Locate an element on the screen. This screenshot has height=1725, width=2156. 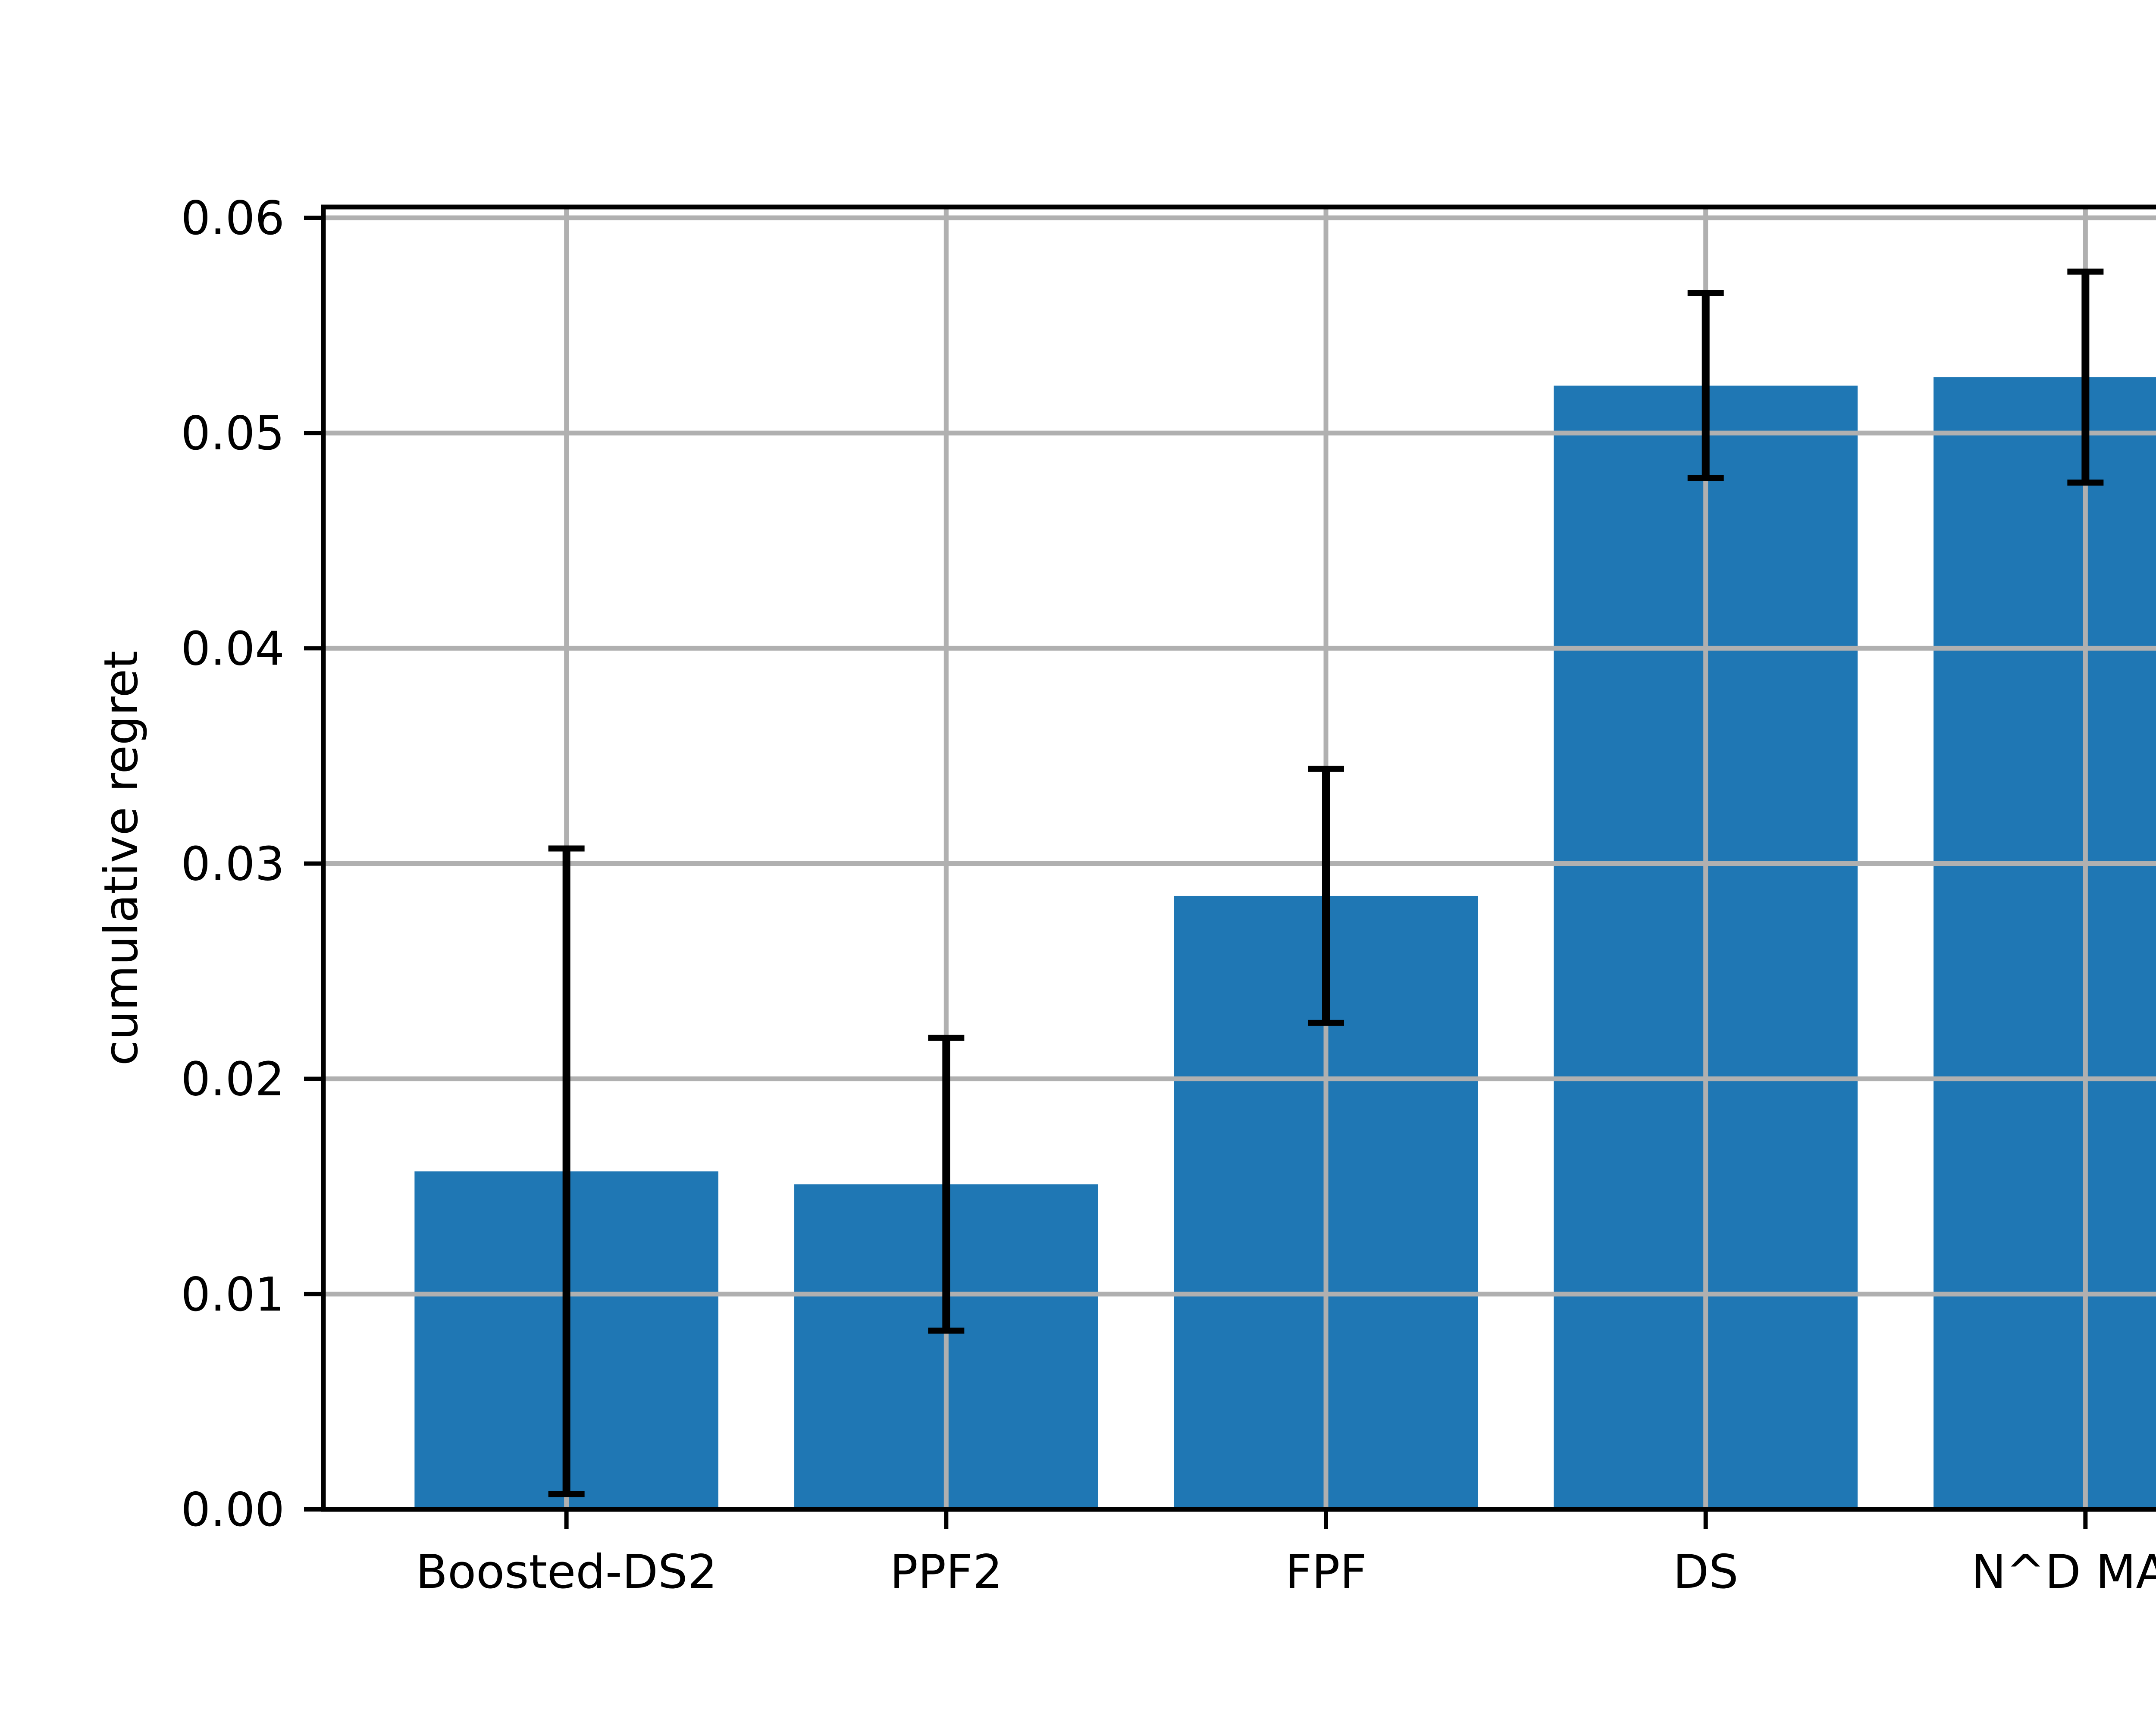
y-tick-label: 0.05 is located at coordinates (233, 434).